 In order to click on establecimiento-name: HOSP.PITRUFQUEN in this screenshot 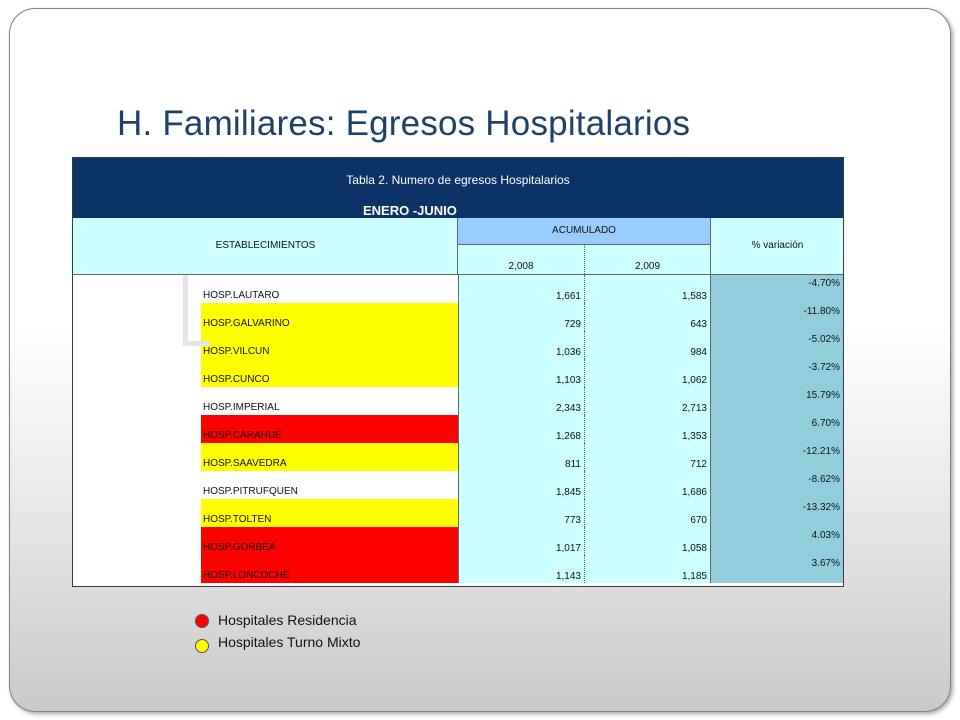, I will do `click(250, 491)`.